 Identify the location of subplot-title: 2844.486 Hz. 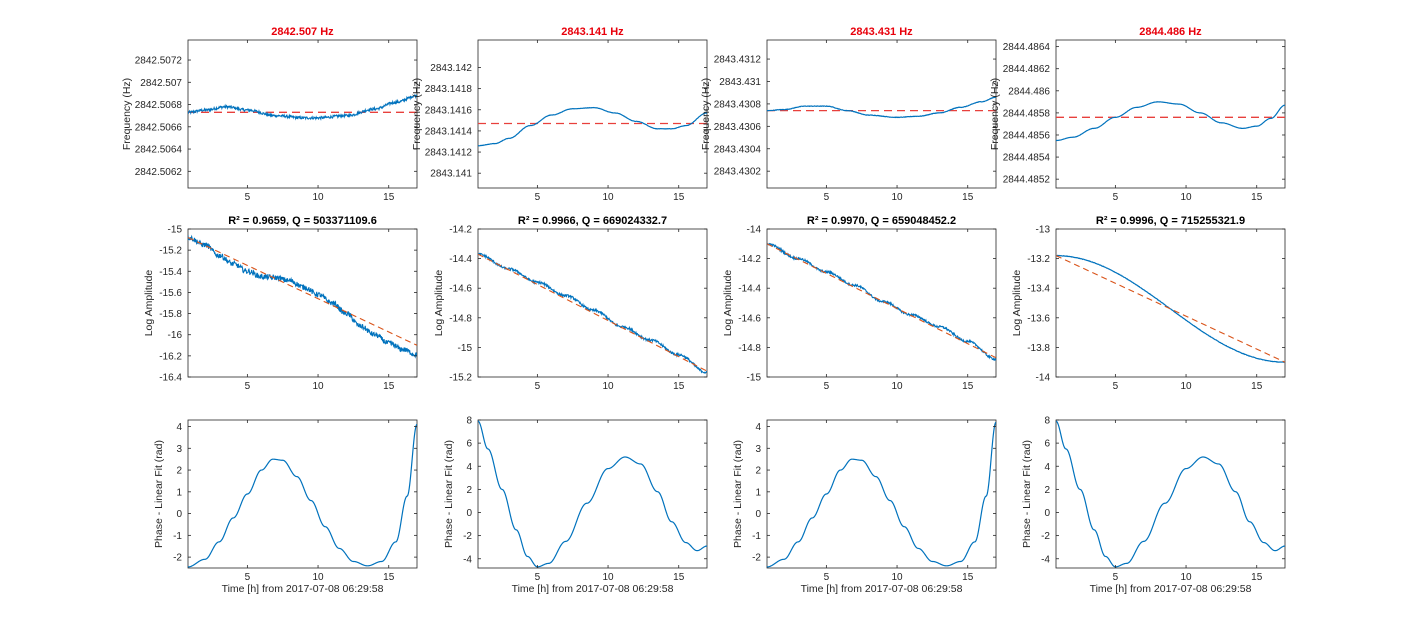
(1170, 32).